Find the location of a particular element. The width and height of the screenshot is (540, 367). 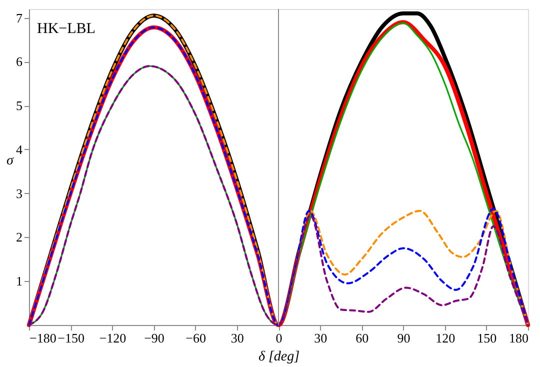

x-tick-label: −180 is located at coordinates (43, 338).